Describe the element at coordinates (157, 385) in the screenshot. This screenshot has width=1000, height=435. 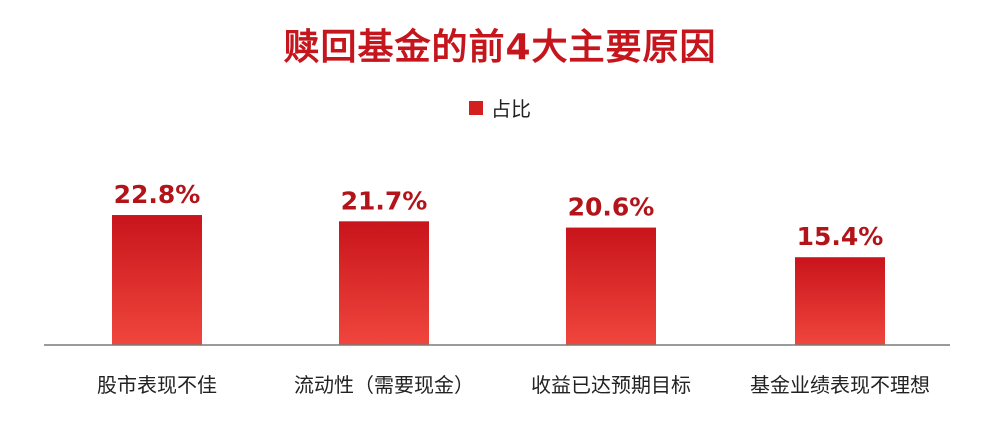
I see `category-label-1: 股市表现不佳` at that location.